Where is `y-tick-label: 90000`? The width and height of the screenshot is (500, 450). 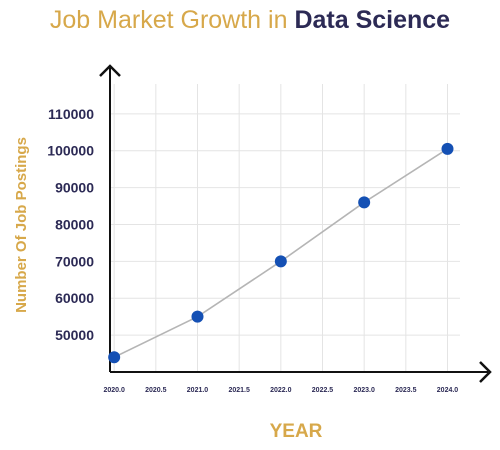
y-tick-label: 90000 is located at coordinates (74, 188).